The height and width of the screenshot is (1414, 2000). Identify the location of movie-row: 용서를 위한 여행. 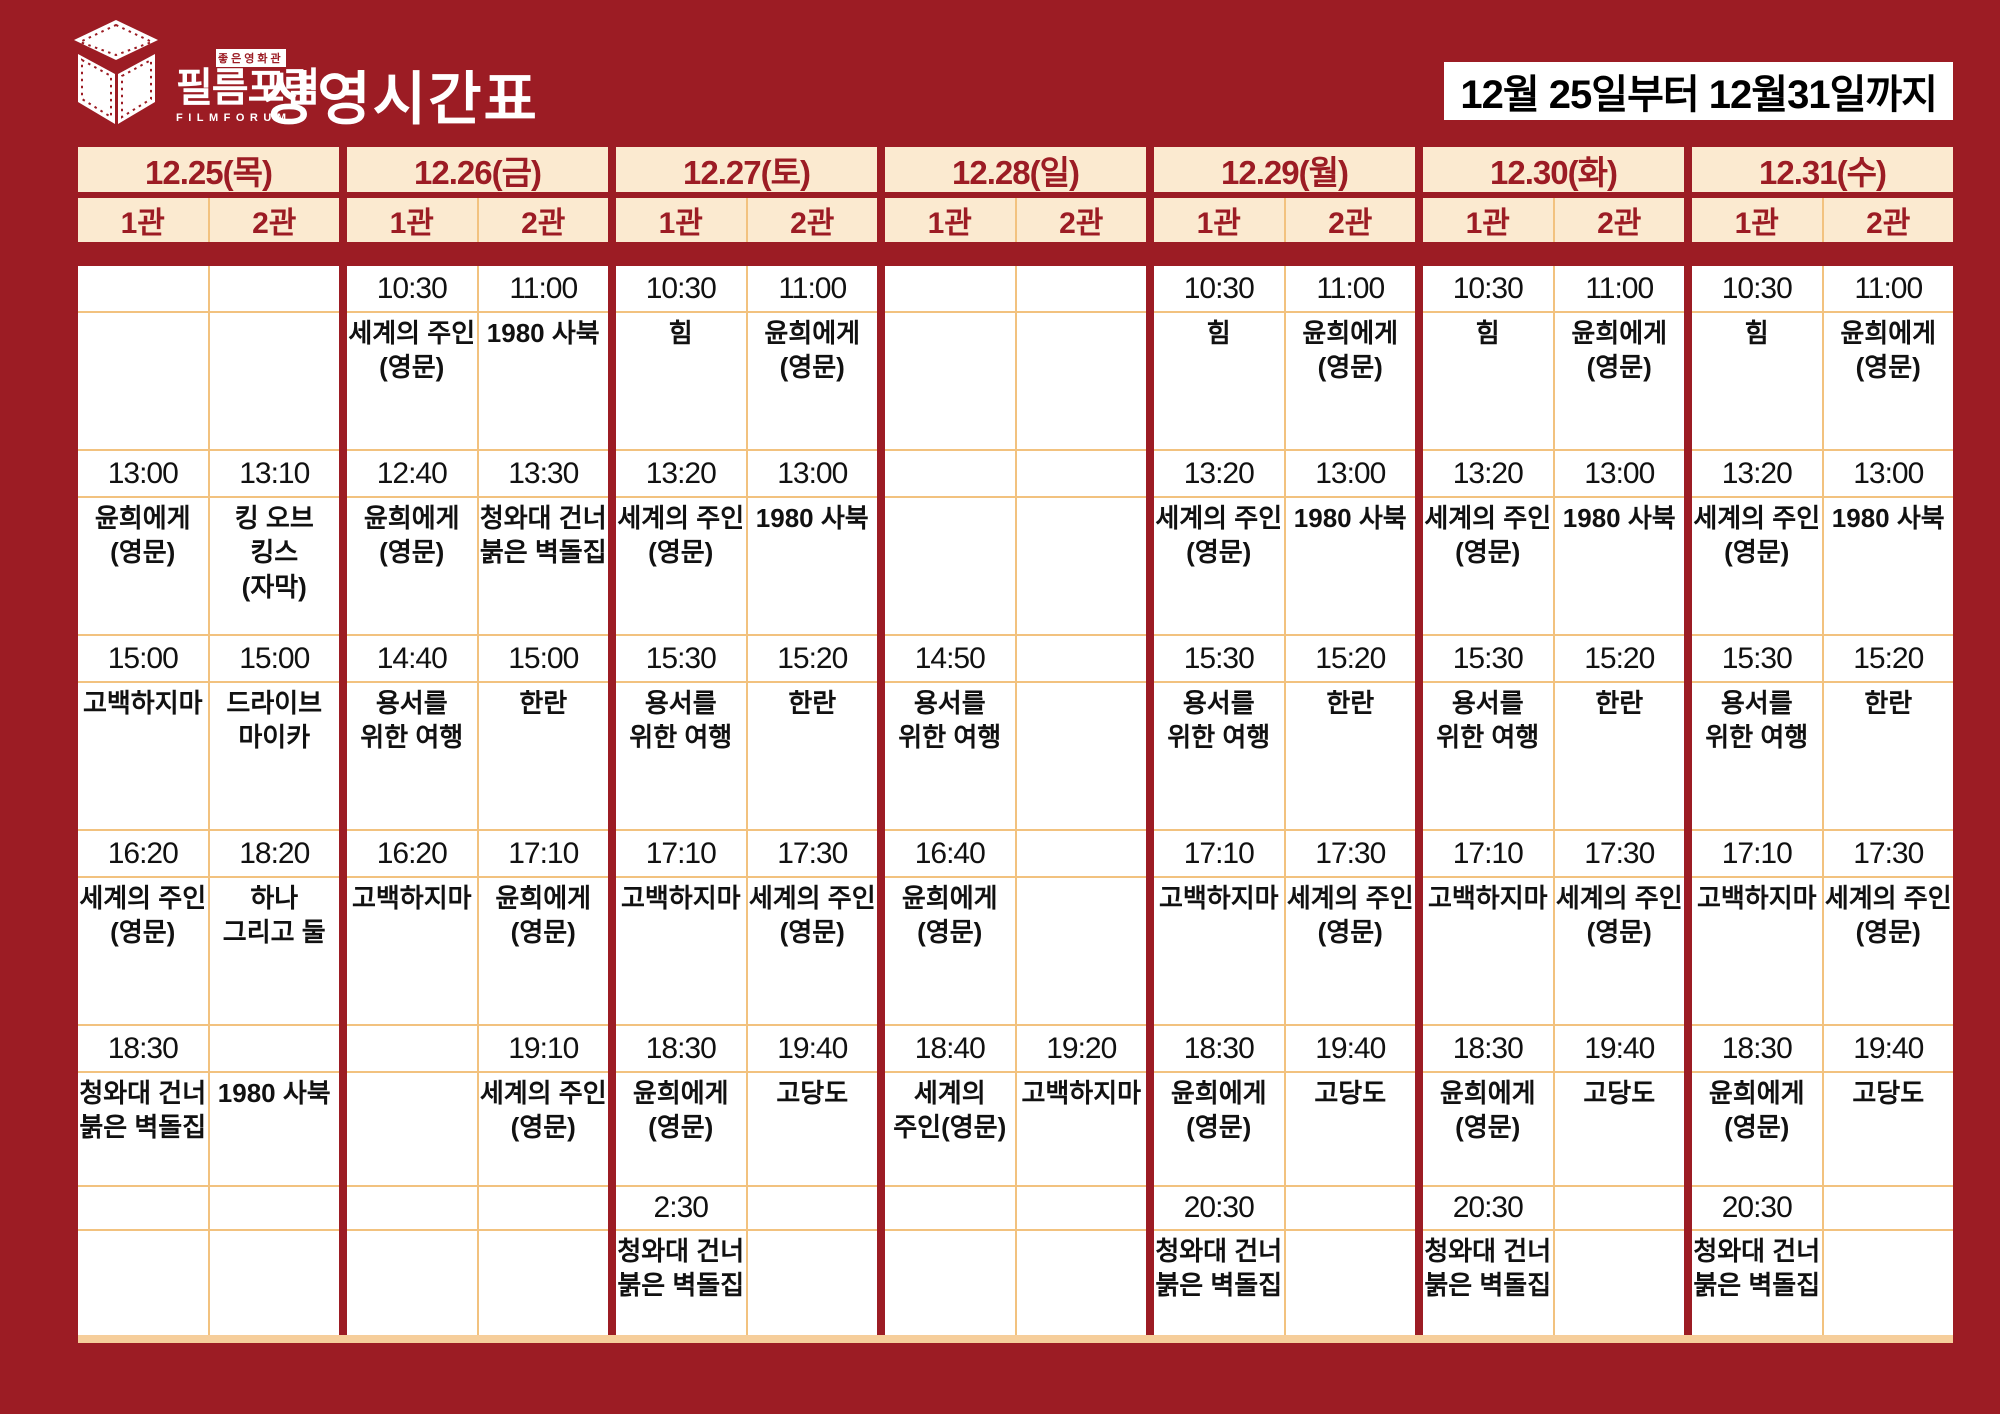
(1015, 757).